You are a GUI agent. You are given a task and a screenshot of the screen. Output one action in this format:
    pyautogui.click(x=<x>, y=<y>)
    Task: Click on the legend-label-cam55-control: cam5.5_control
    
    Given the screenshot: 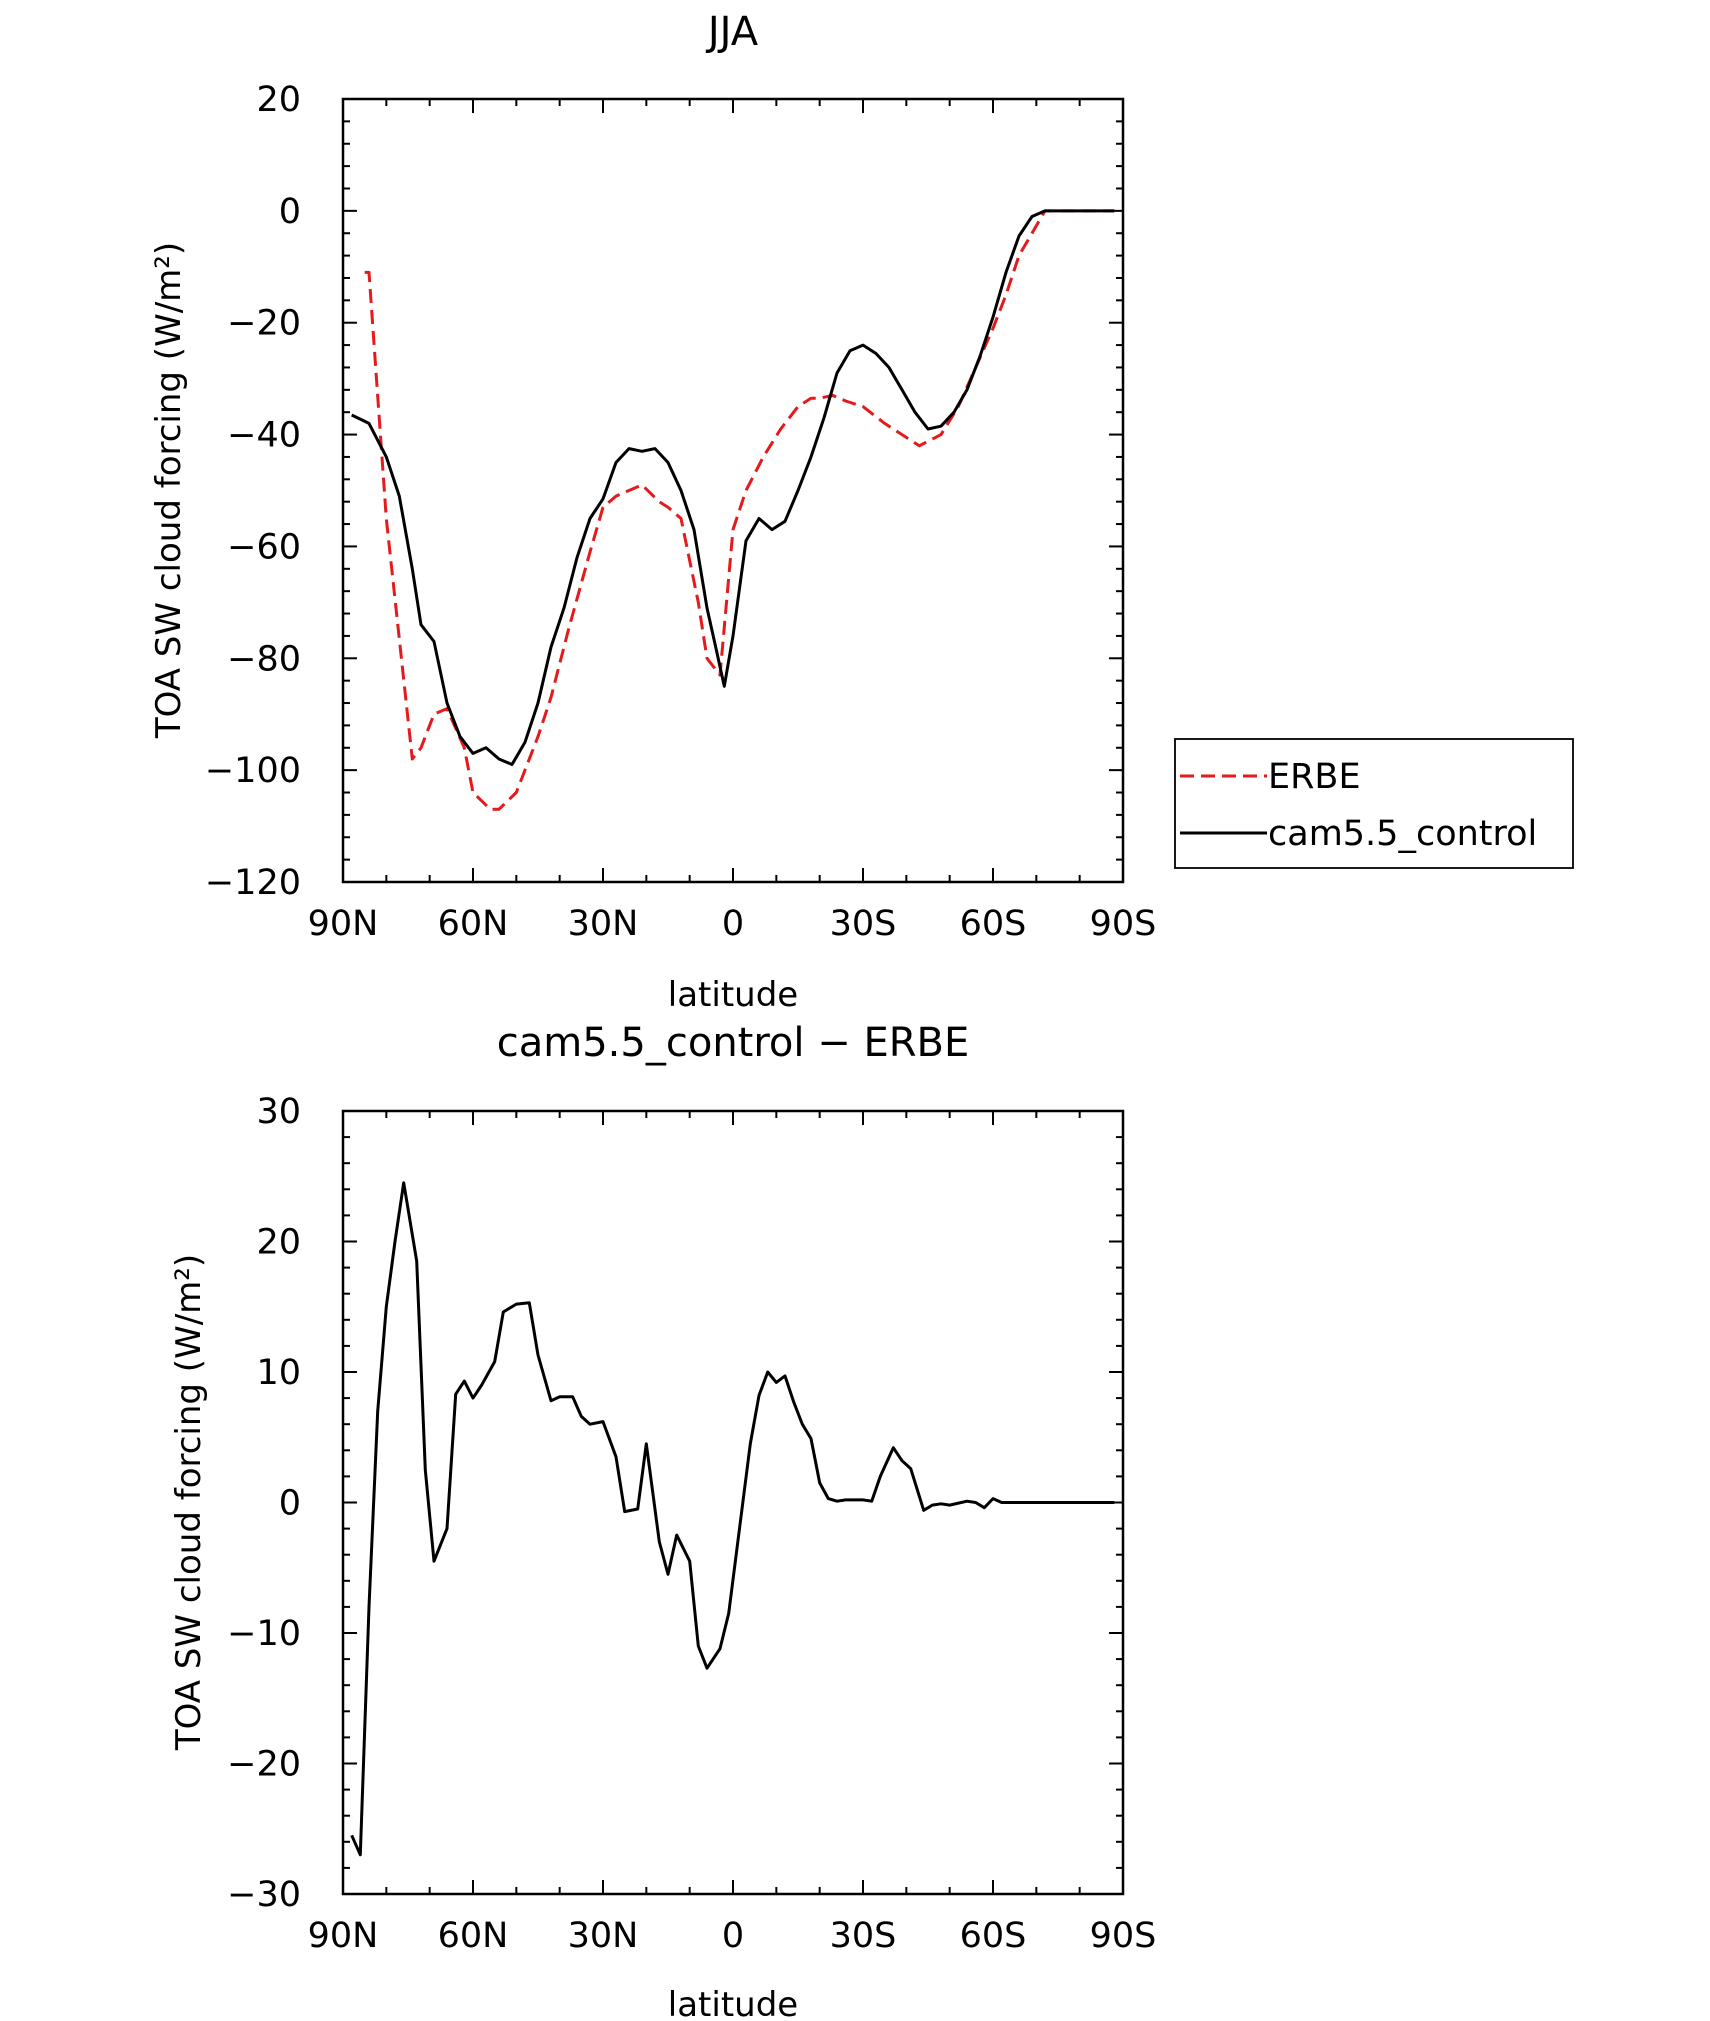 What is the action you would take?
    pyautogui.click(x=1402, y=834)
    